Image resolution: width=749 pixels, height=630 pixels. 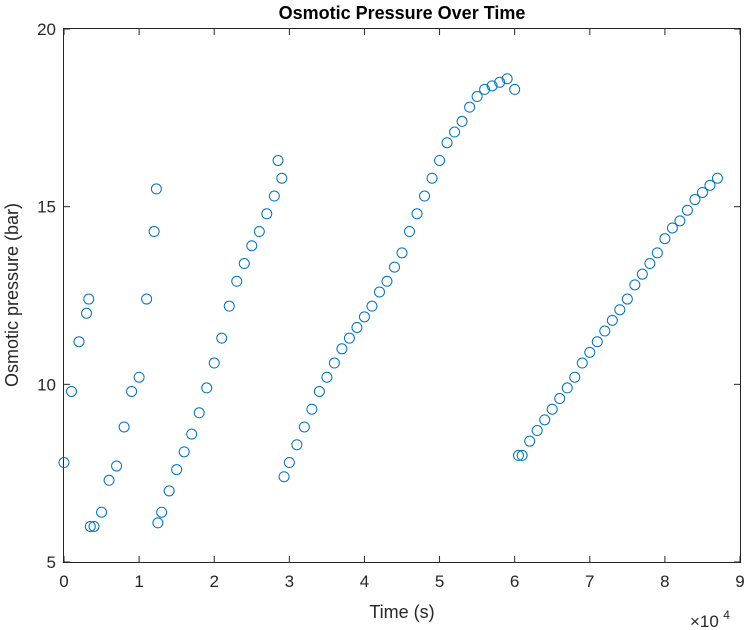 What do you see at coordinates (51, 562) in the screenshot?
I see `y-tick-label: 5` at bounding box center [51, 562].